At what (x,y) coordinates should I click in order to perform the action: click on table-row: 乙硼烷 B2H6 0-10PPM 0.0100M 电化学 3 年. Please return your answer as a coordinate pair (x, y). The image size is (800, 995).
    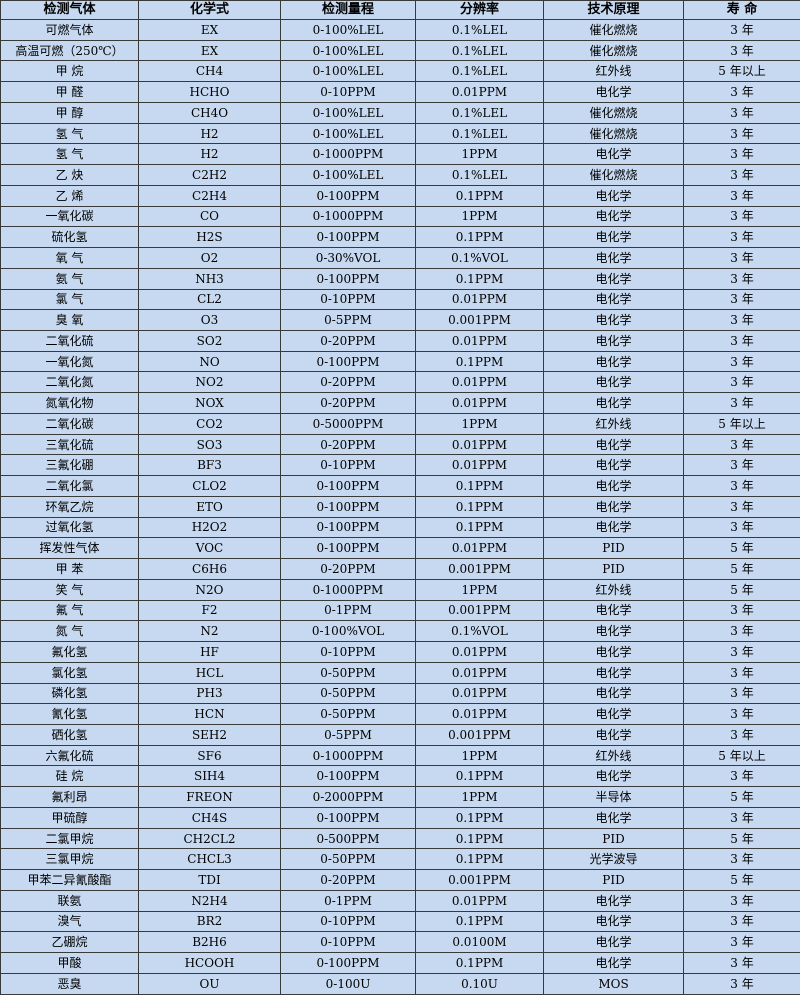
    Looking at the image, I should click on (400, 942).